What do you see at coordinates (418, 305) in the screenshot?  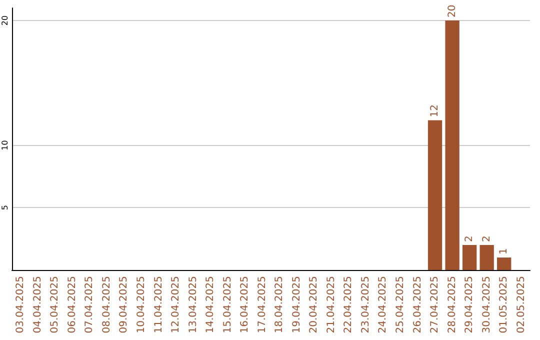 I see `x-tick-label: 26.04.2025` at bounding box center [418, 305].